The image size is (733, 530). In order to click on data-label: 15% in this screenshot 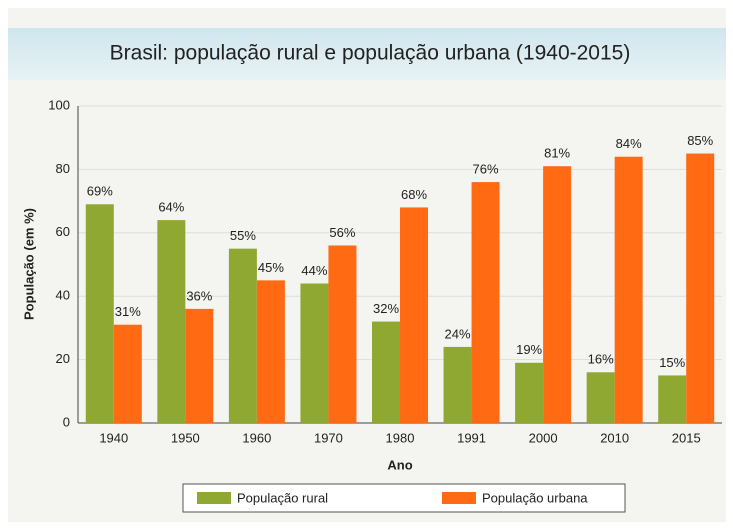, I will do `click(672, 362)`.